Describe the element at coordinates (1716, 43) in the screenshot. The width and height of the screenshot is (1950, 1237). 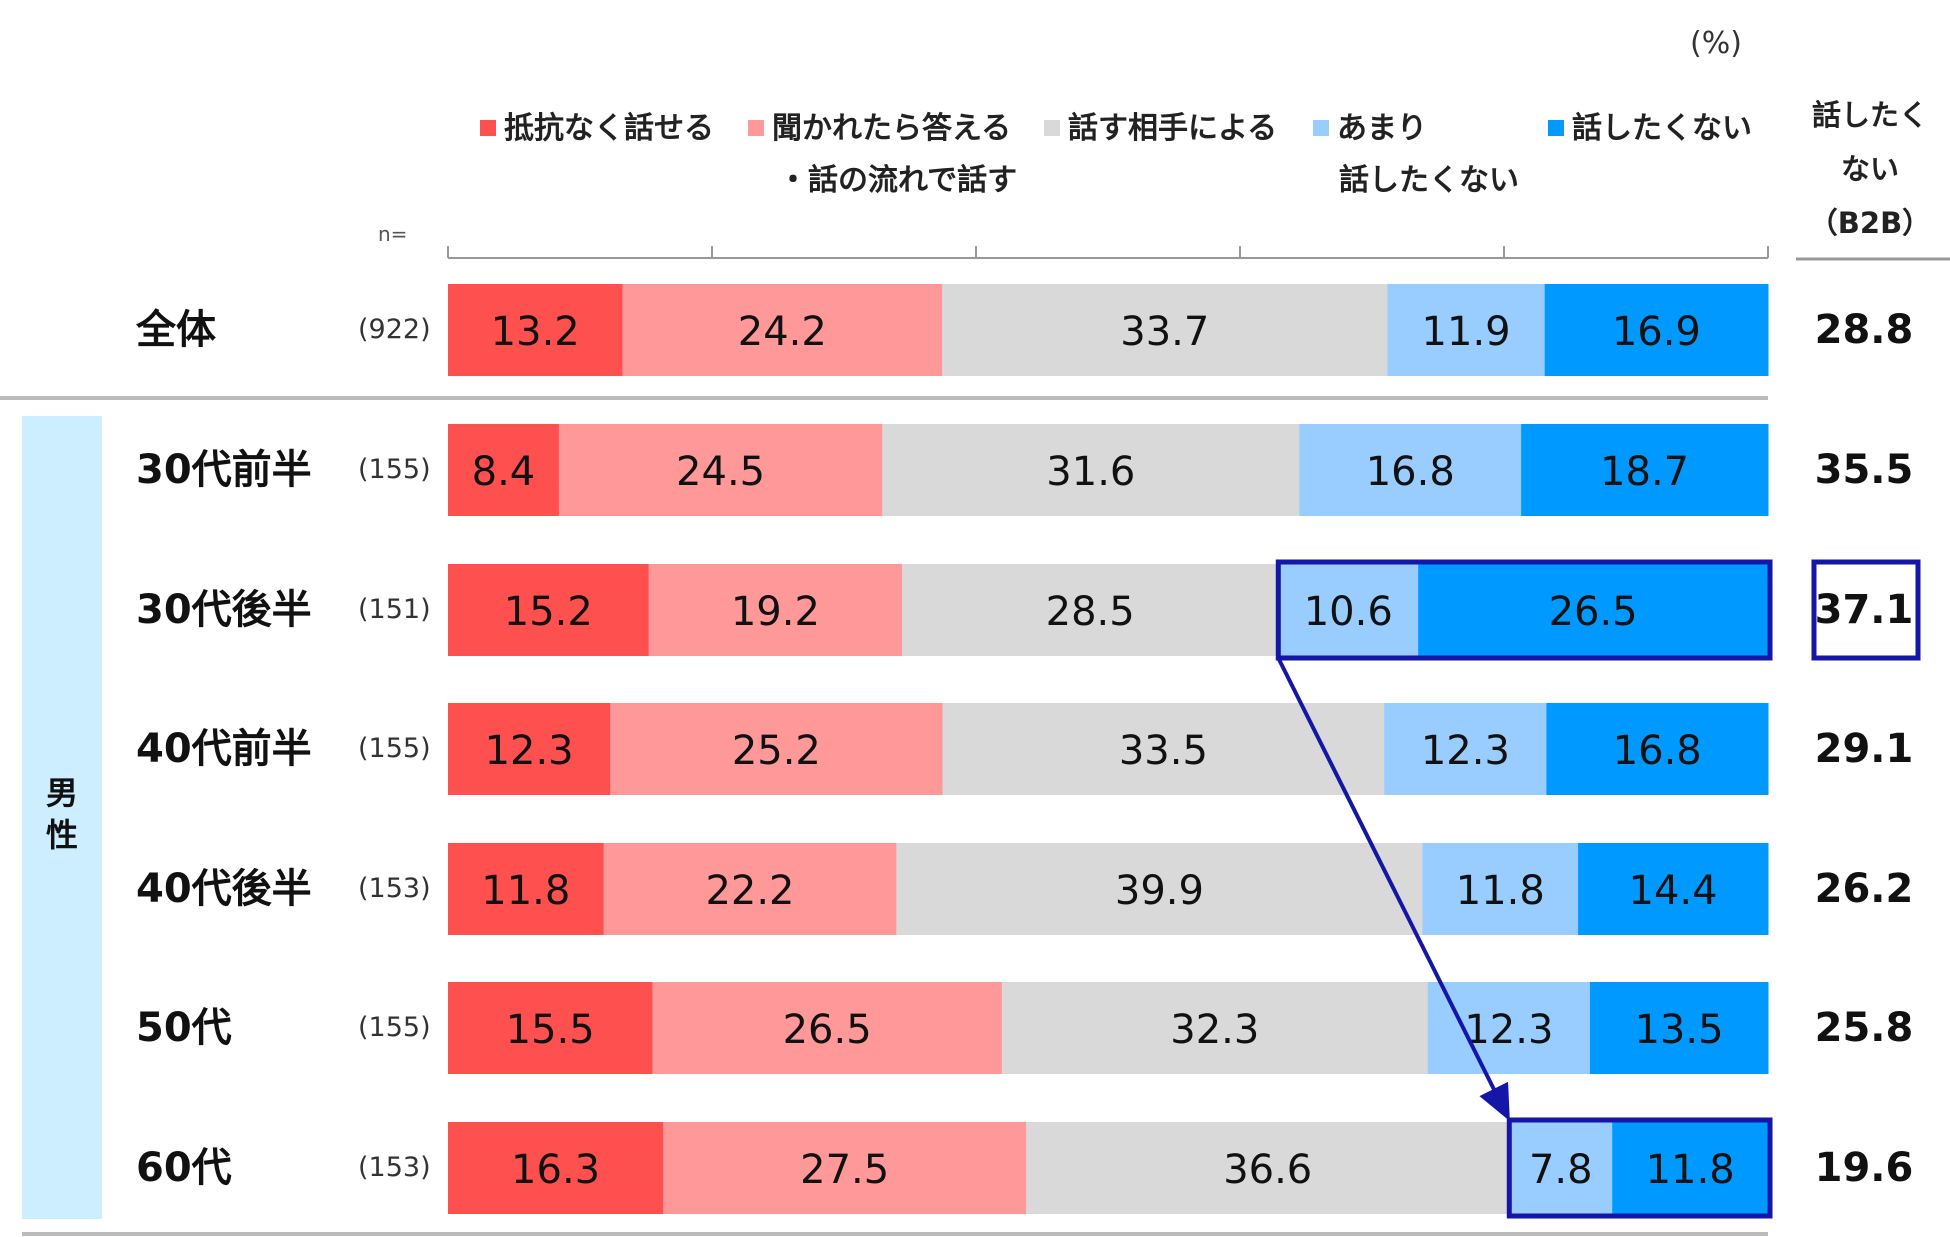
I see `unit-label: (%)` at that location.